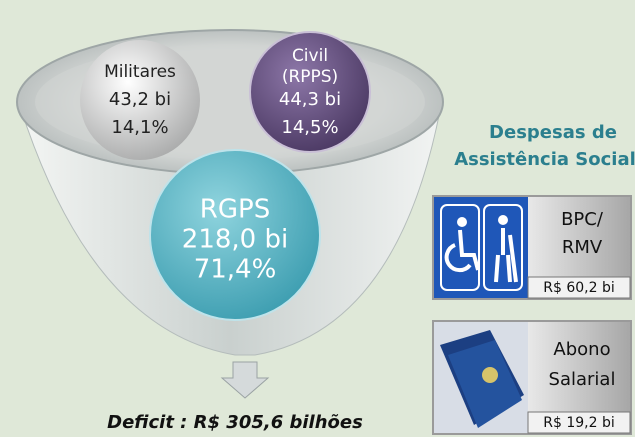 The image size is (635, 437). Describe the element at coordinates (490, 375) in the screenshot. I see `booklet-emblem` at that location.